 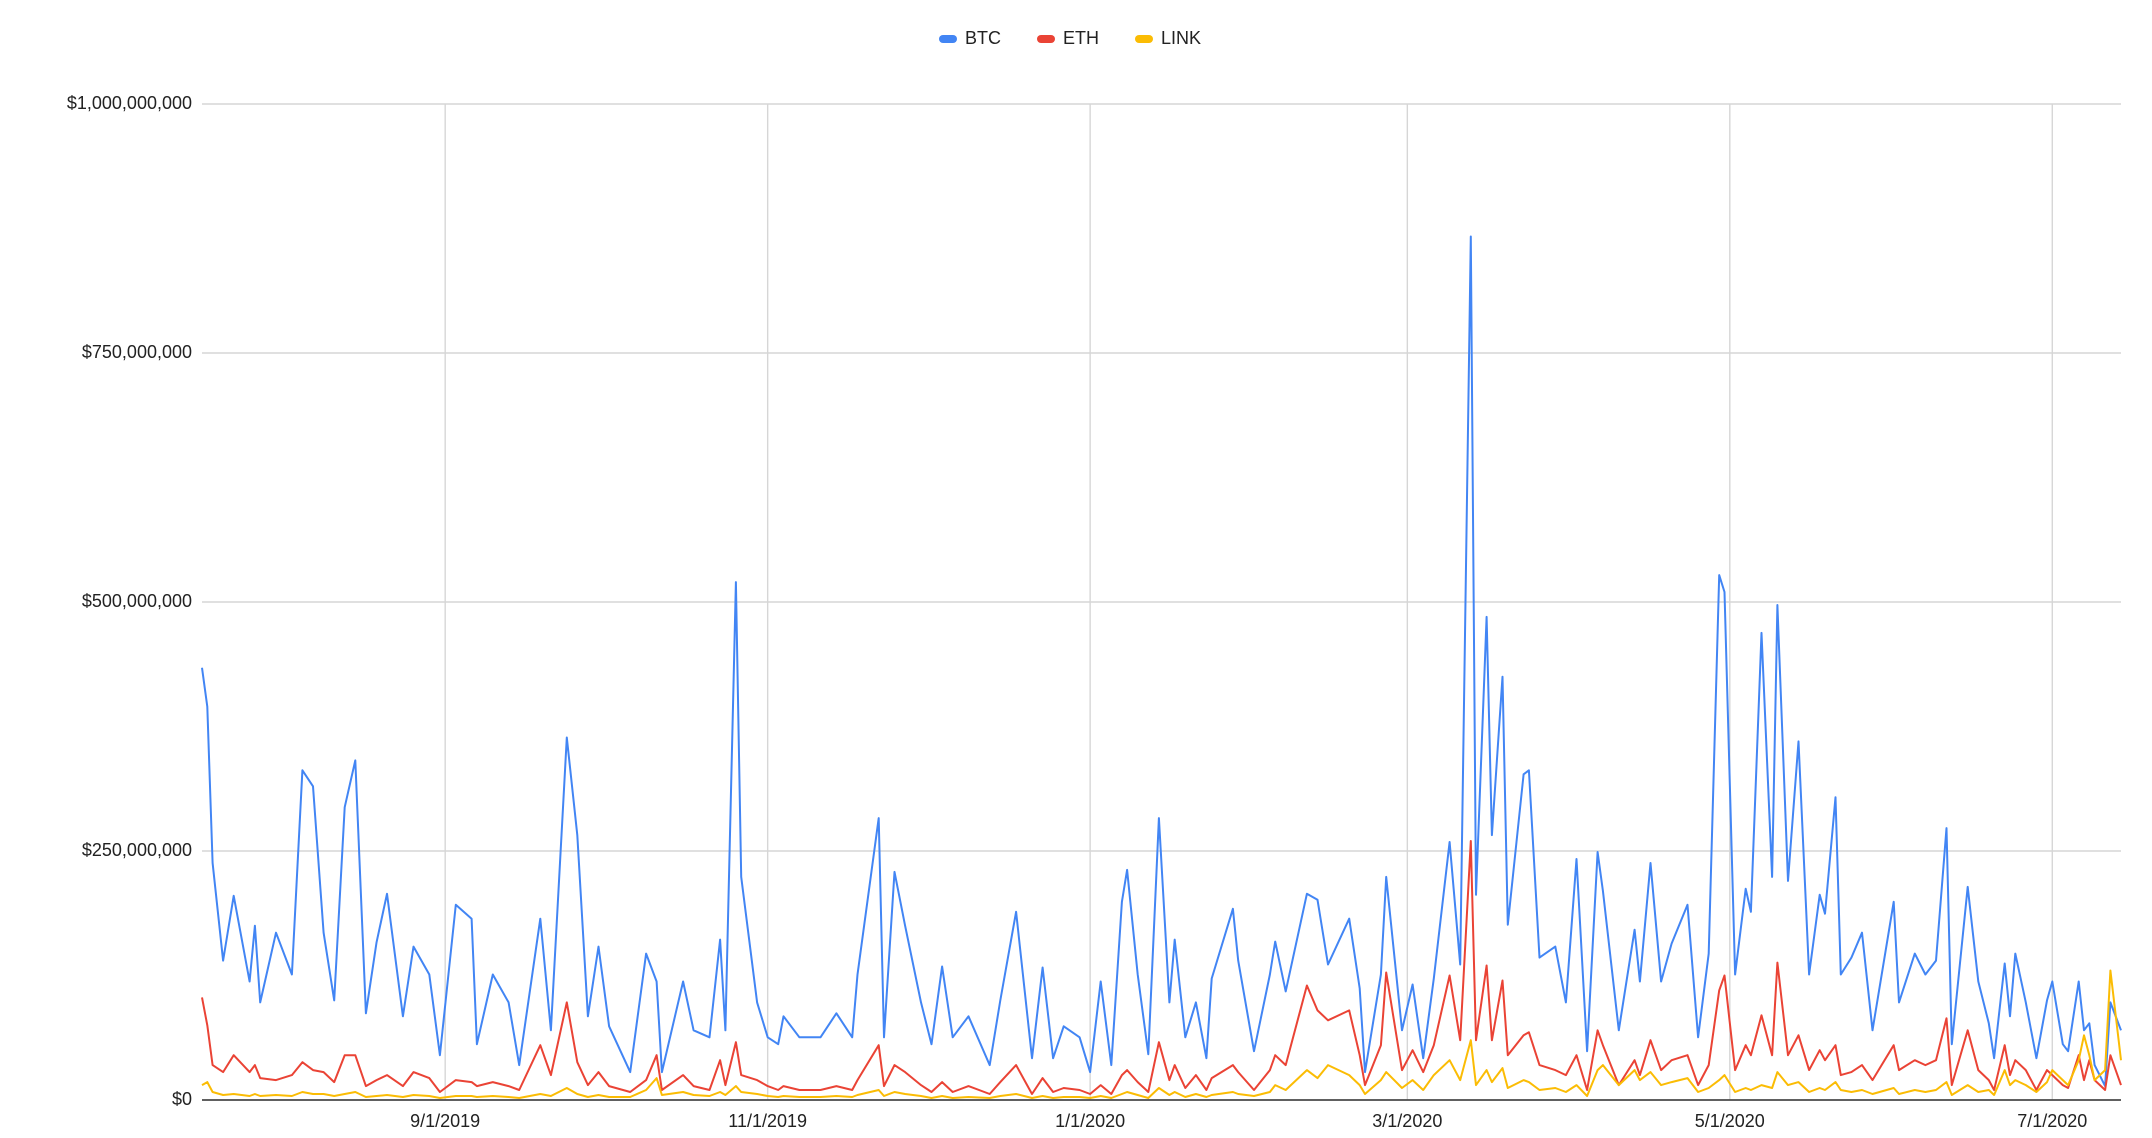 I want to click on x-tick-label: 5/1/2020, so click(x=1730, y=1121).